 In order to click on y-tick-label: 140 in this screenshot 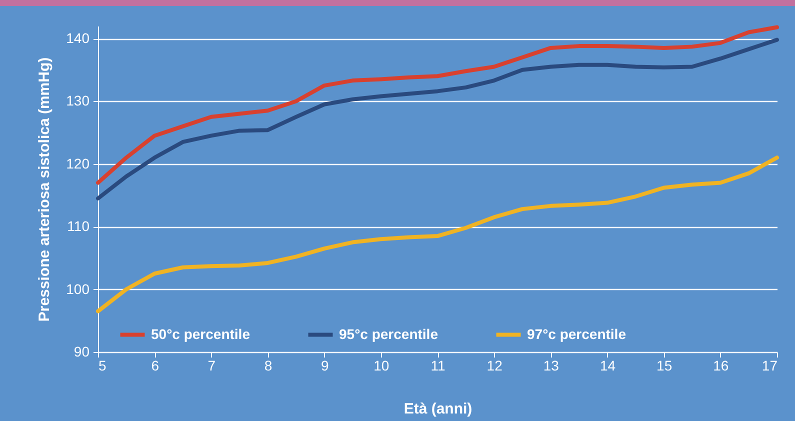, I will do `click(78, 38)`.